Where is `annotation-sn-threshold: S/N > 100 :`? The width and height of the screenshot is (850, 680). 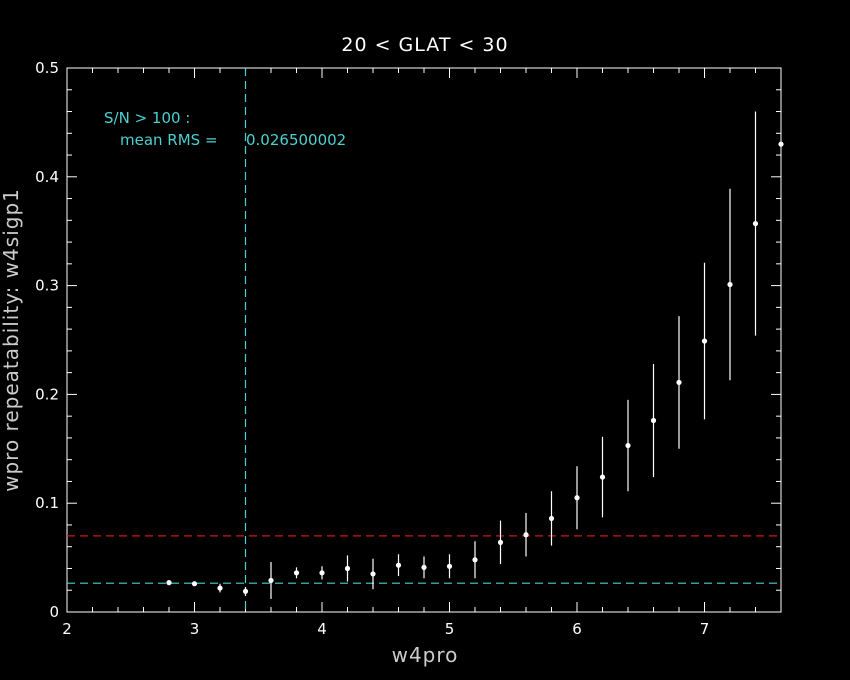
annotation-sn-threshold: S/N > 100 : is located at coordinates (147, 118).